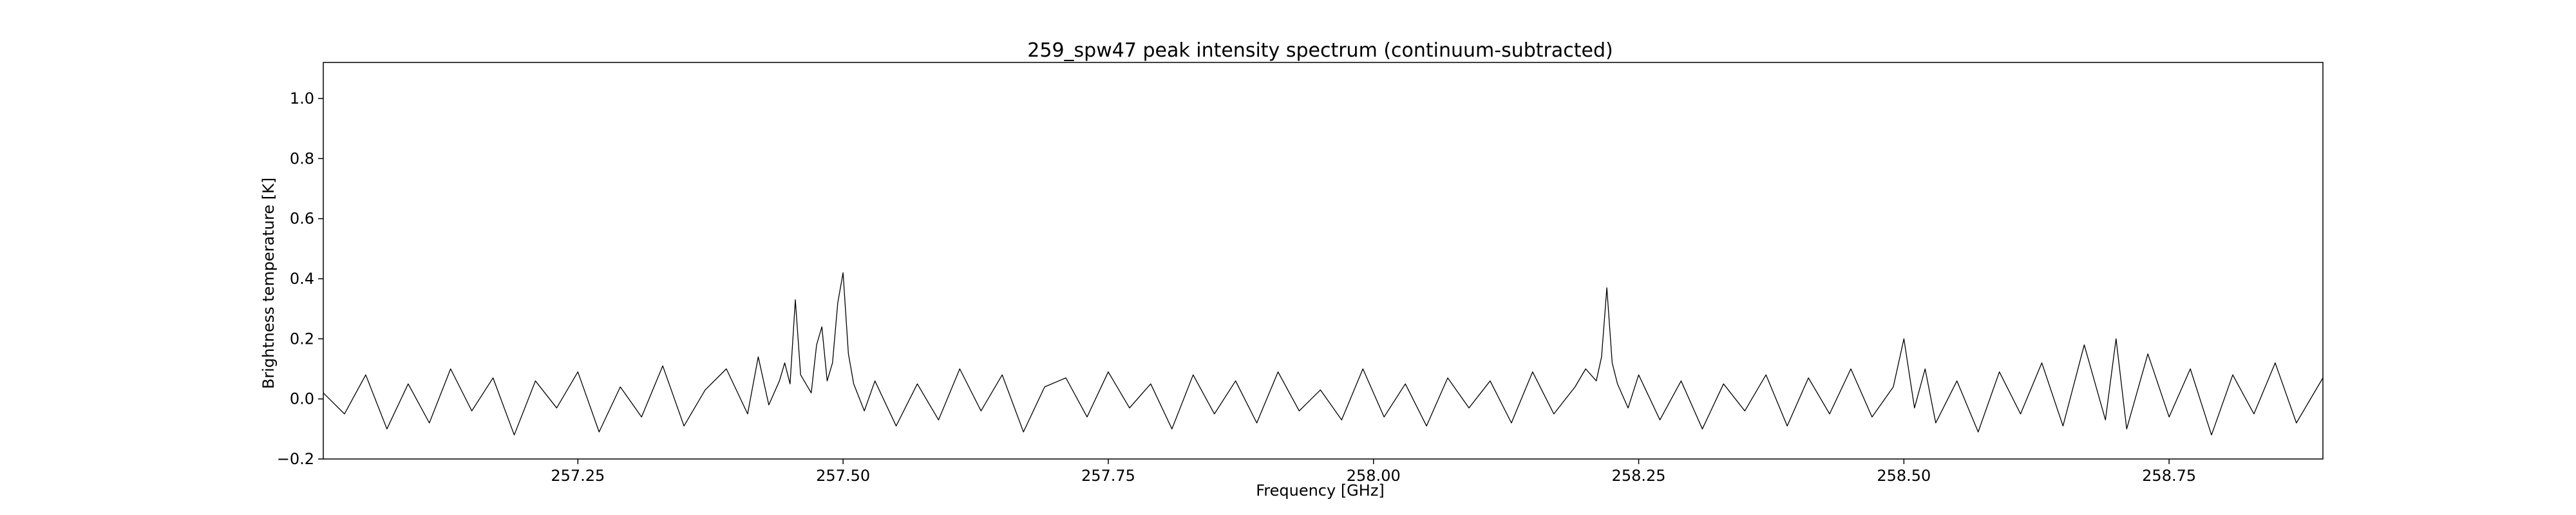 This screenshot has width=2576, height=515. Describe the element at coordinates (1374, 476) in the screenshot. I see `x-tick-label: 258.00` at that location.